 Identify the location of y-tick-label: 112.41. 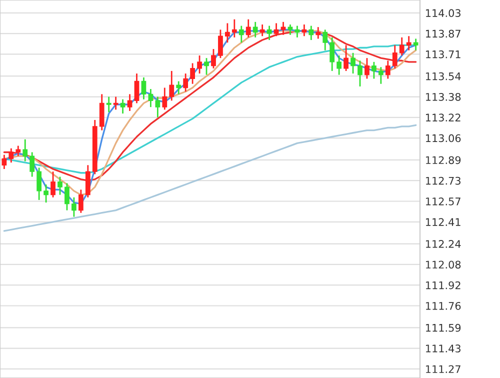
(443, 222).